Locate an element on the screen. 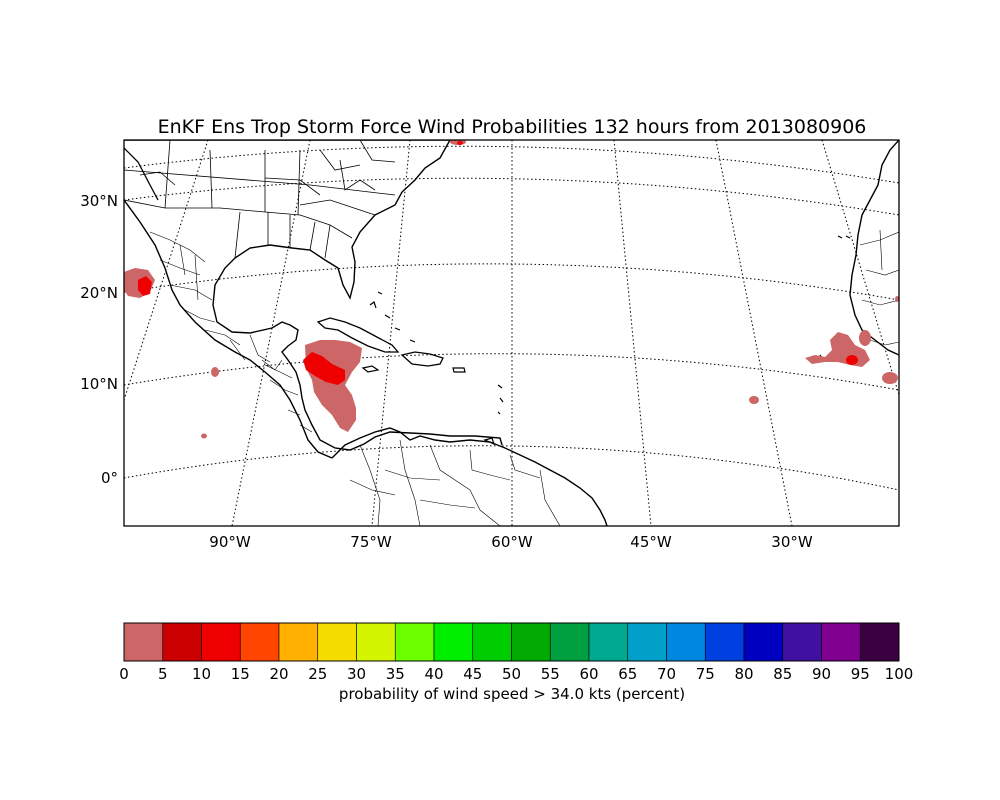 The width and height of the screenshot is (1000, 800). lon-label-75w: 75°W is located at coordinates (371, 542).